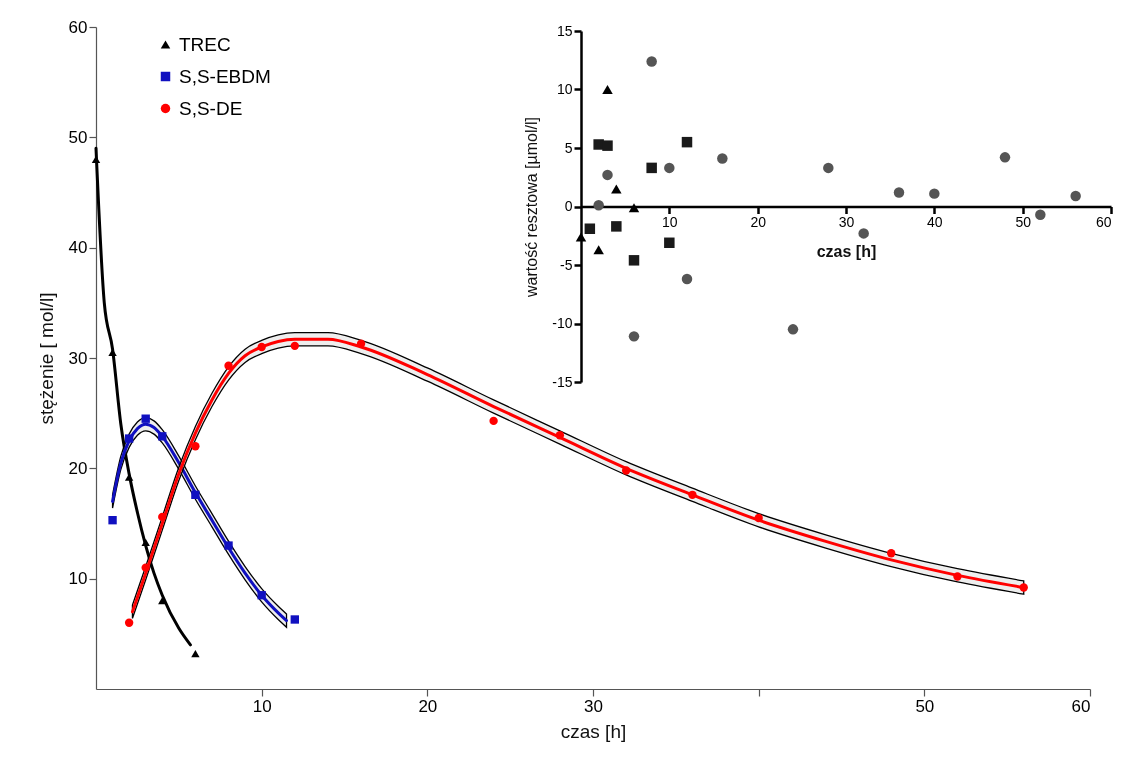 The width and height of the screenshot is (1127, 758). Describe the element at coordinates (568, 206) in the screenshot. I see `y-tick-label: 0` at that location.